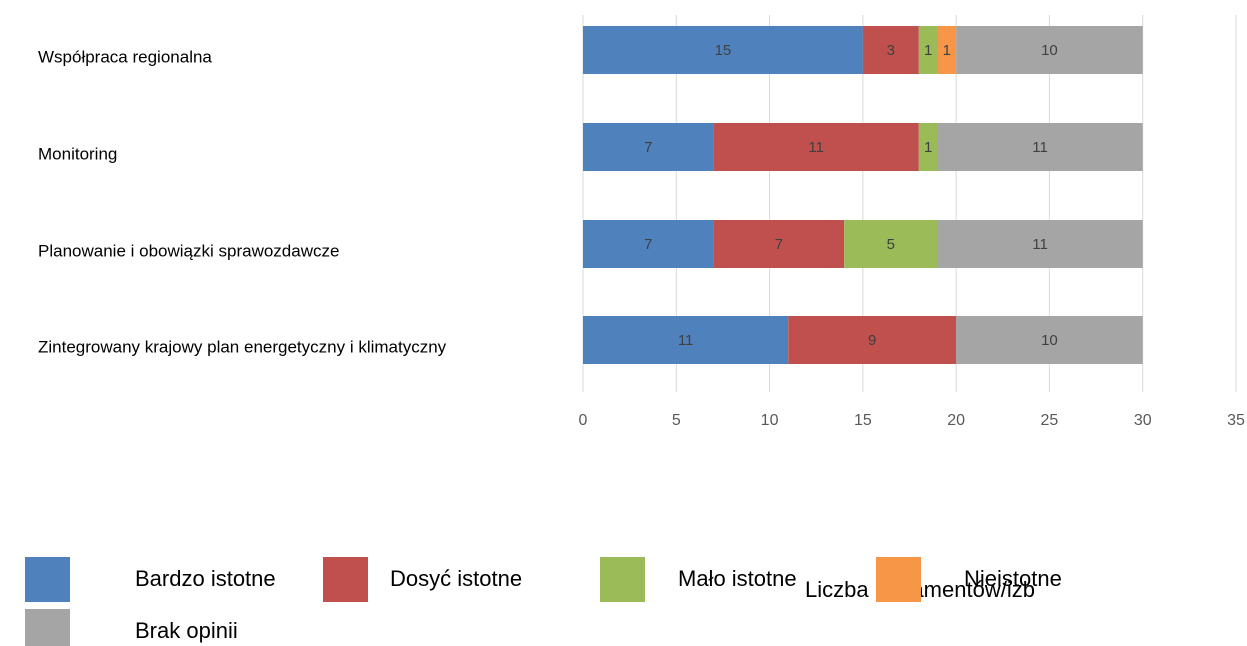 This screenshot has width=1247, height=646. I want to click on data-label: 9, so click(872, 340).